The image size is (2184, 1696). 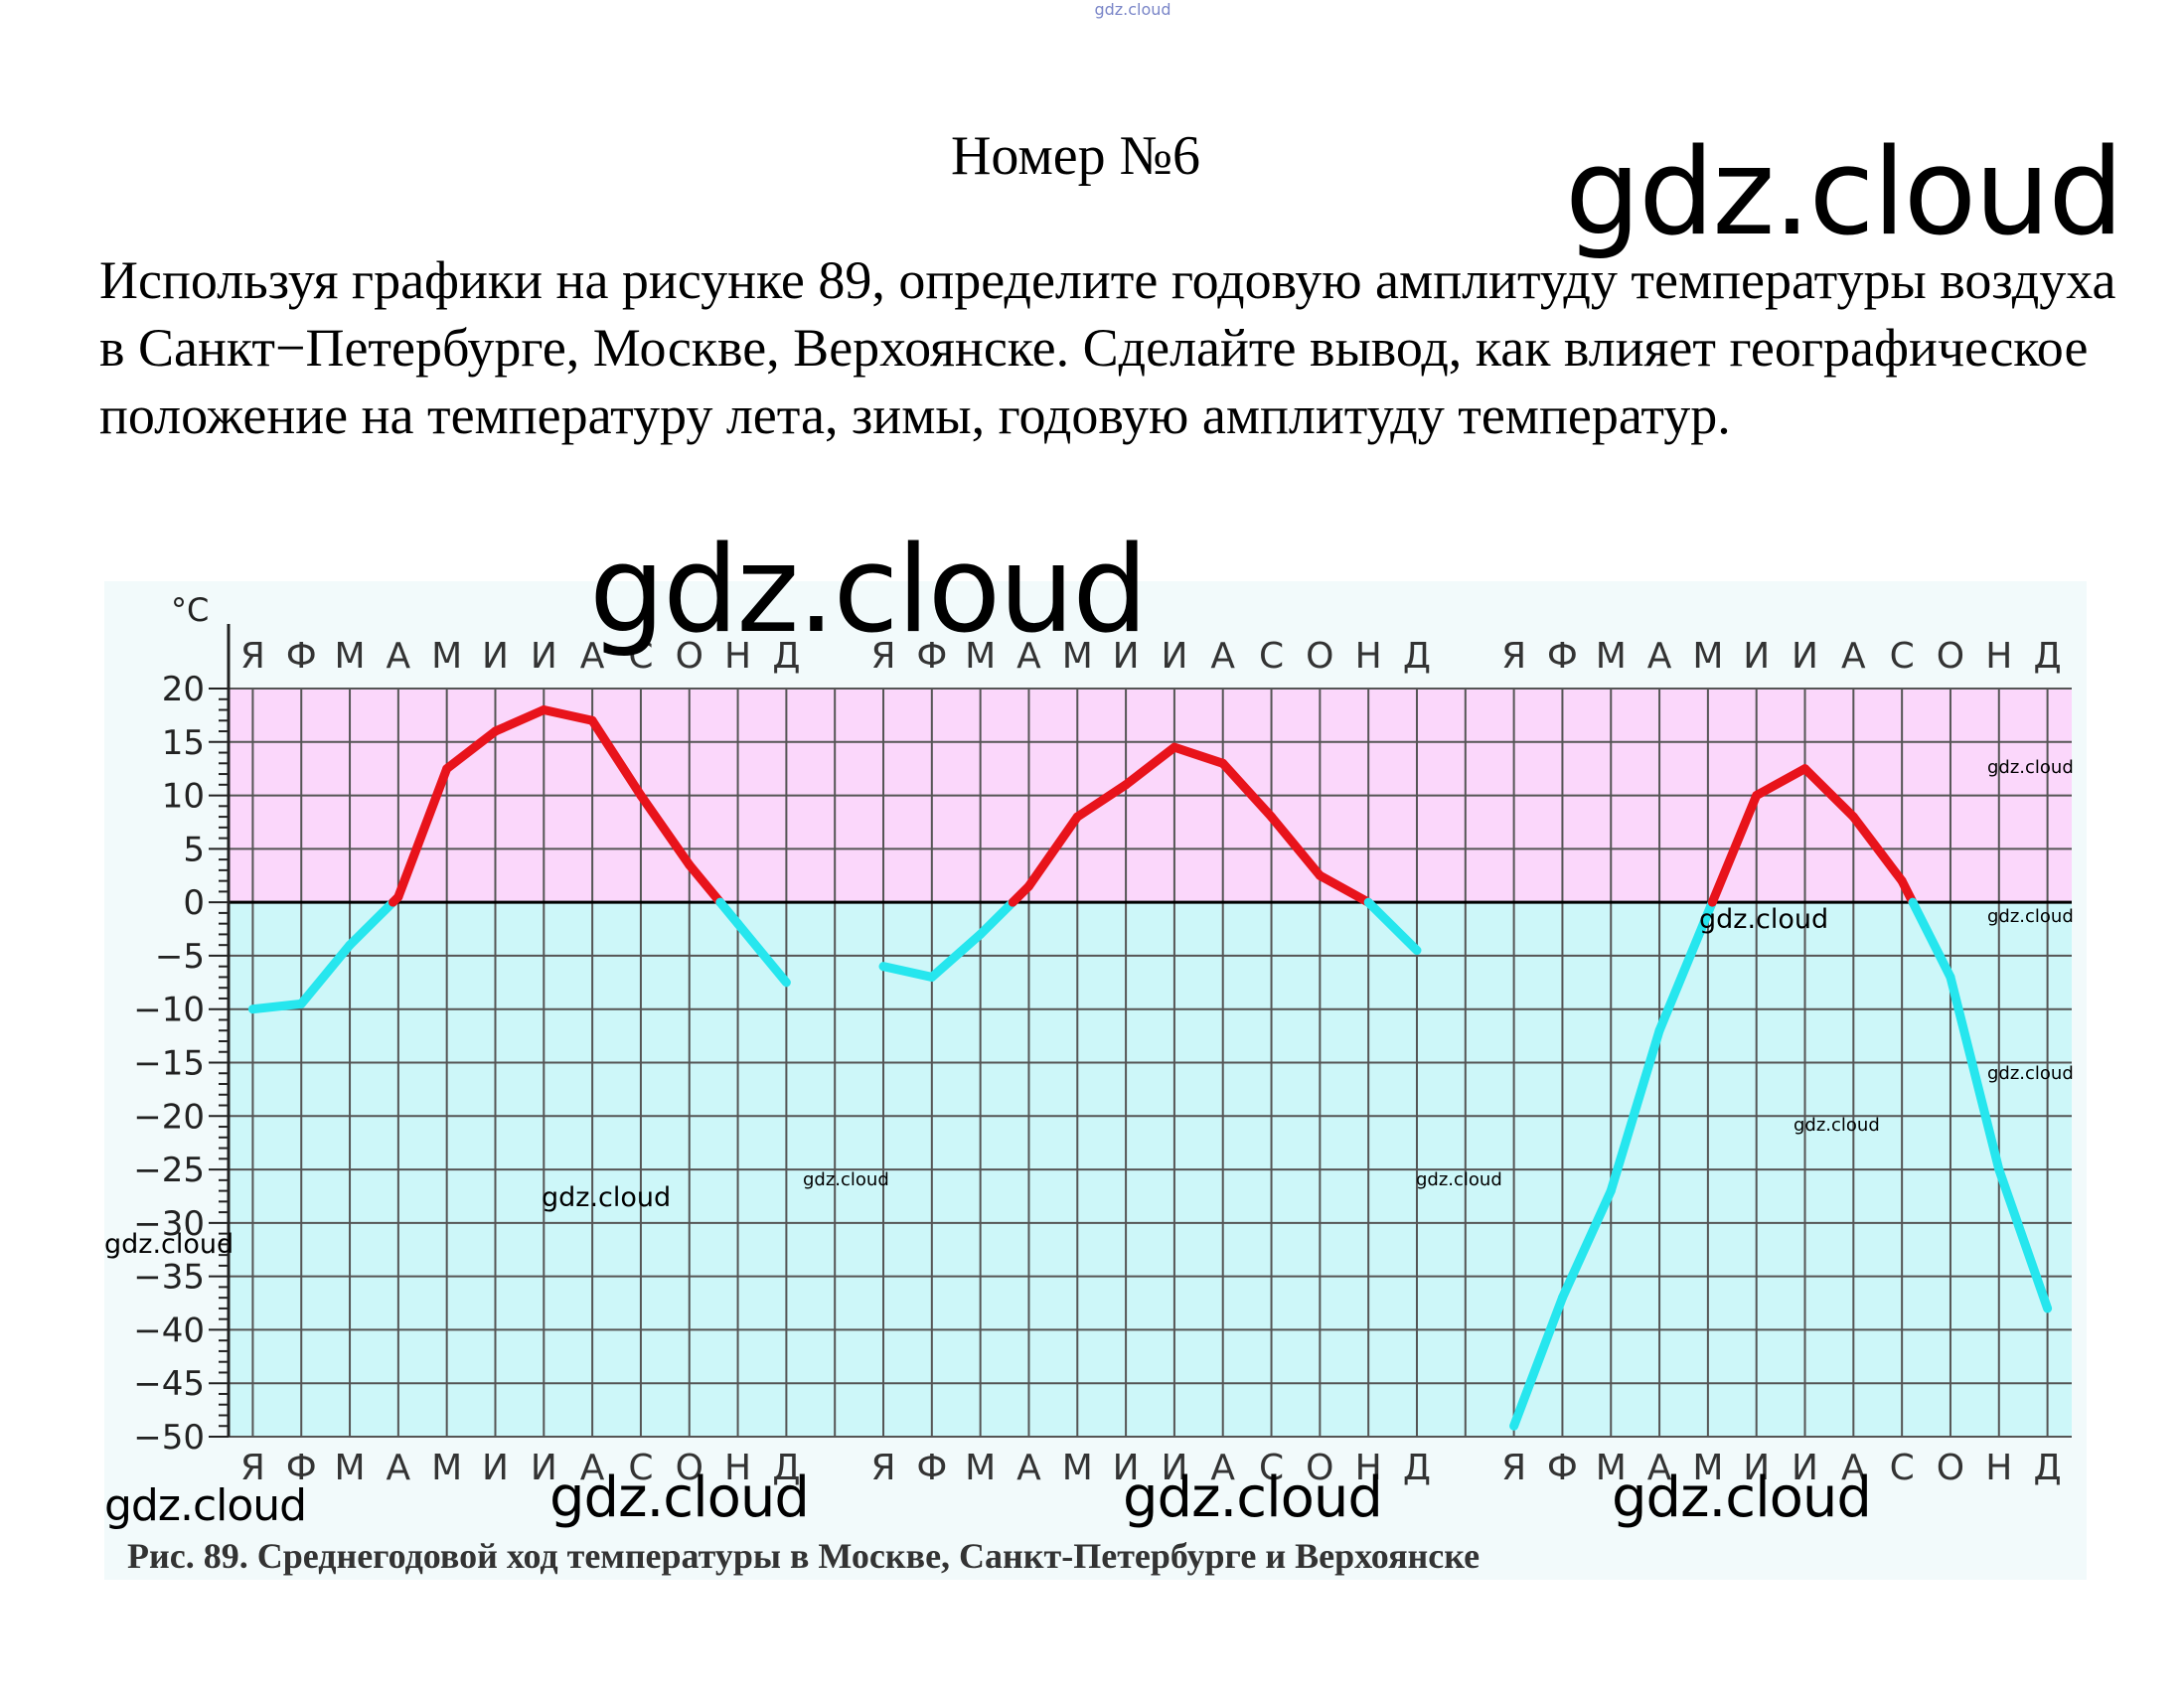 What do you see at coordinates (169, 1224) in the screenshot?
I see `y-tick-label: −30` at bounding box center [169, 1224].